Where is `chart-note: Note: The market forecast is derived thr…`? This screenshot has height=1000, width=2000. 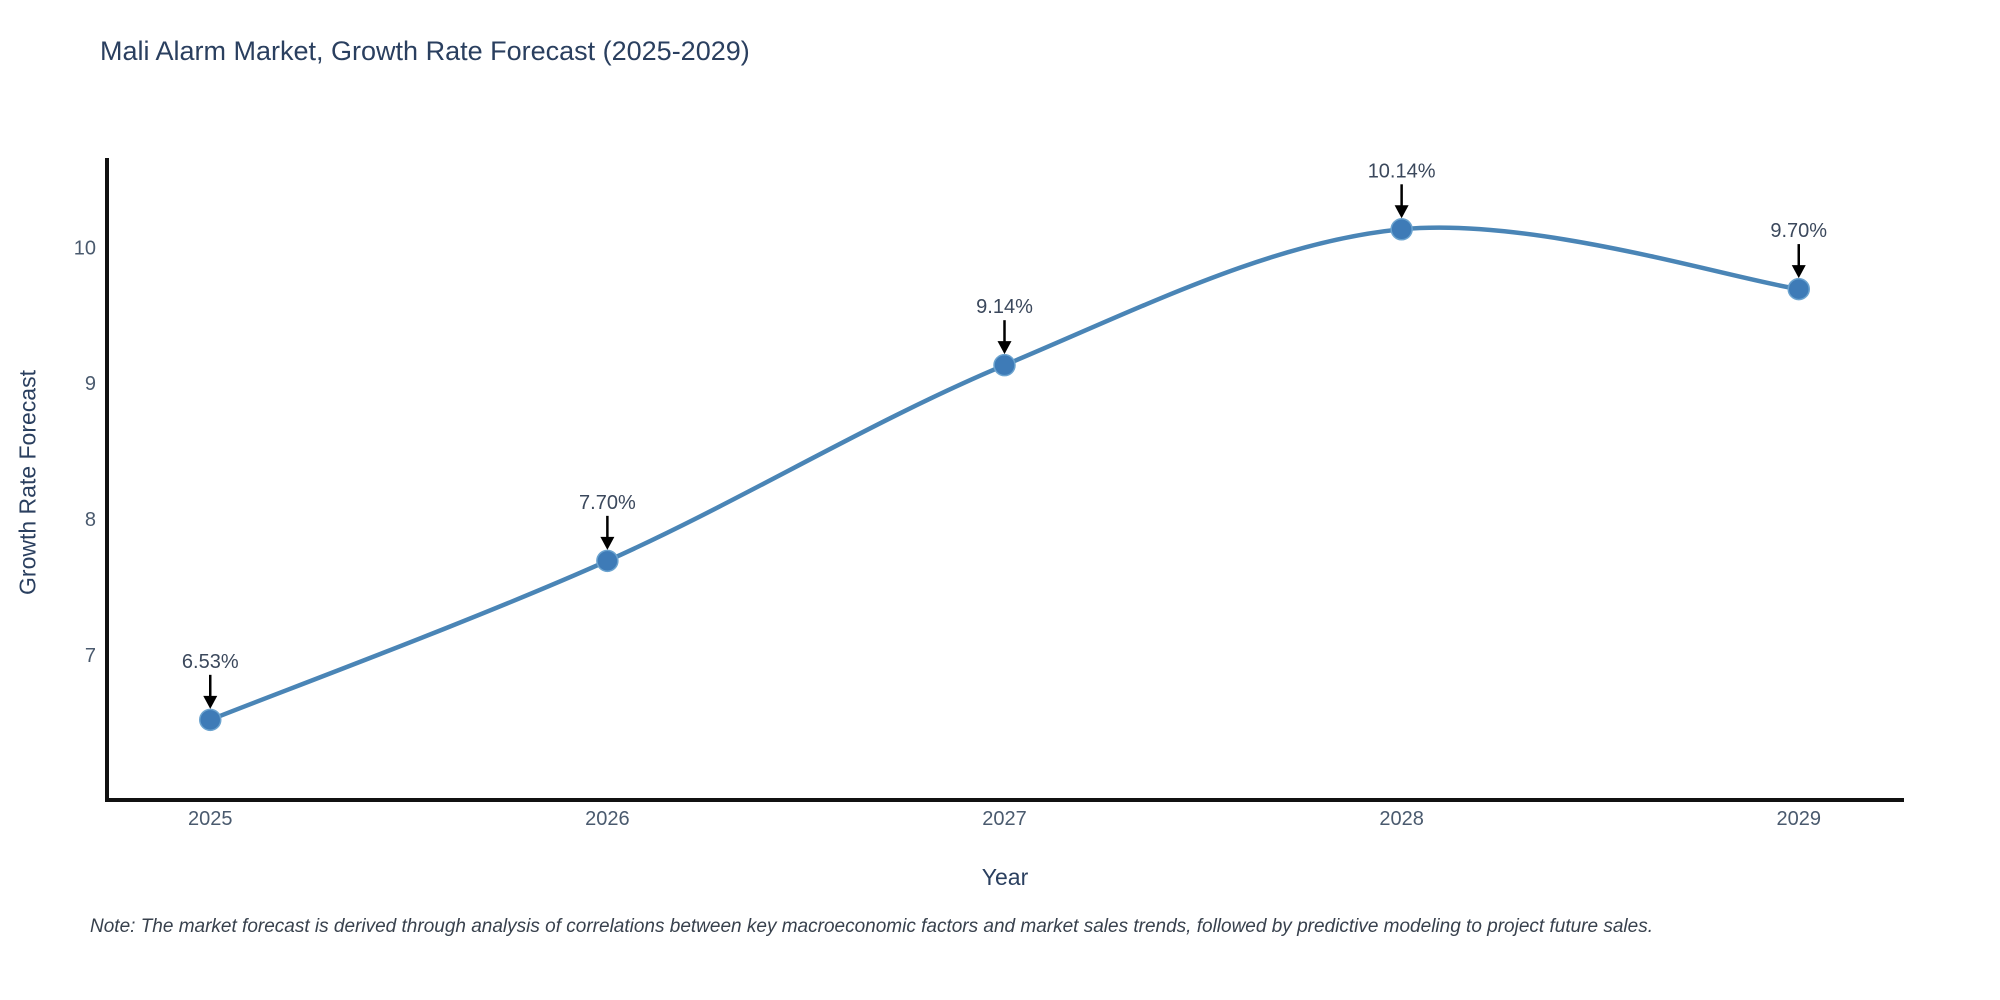
chart-note: Note: The market forecast is derived thr… is located at coordinates (871, 926).